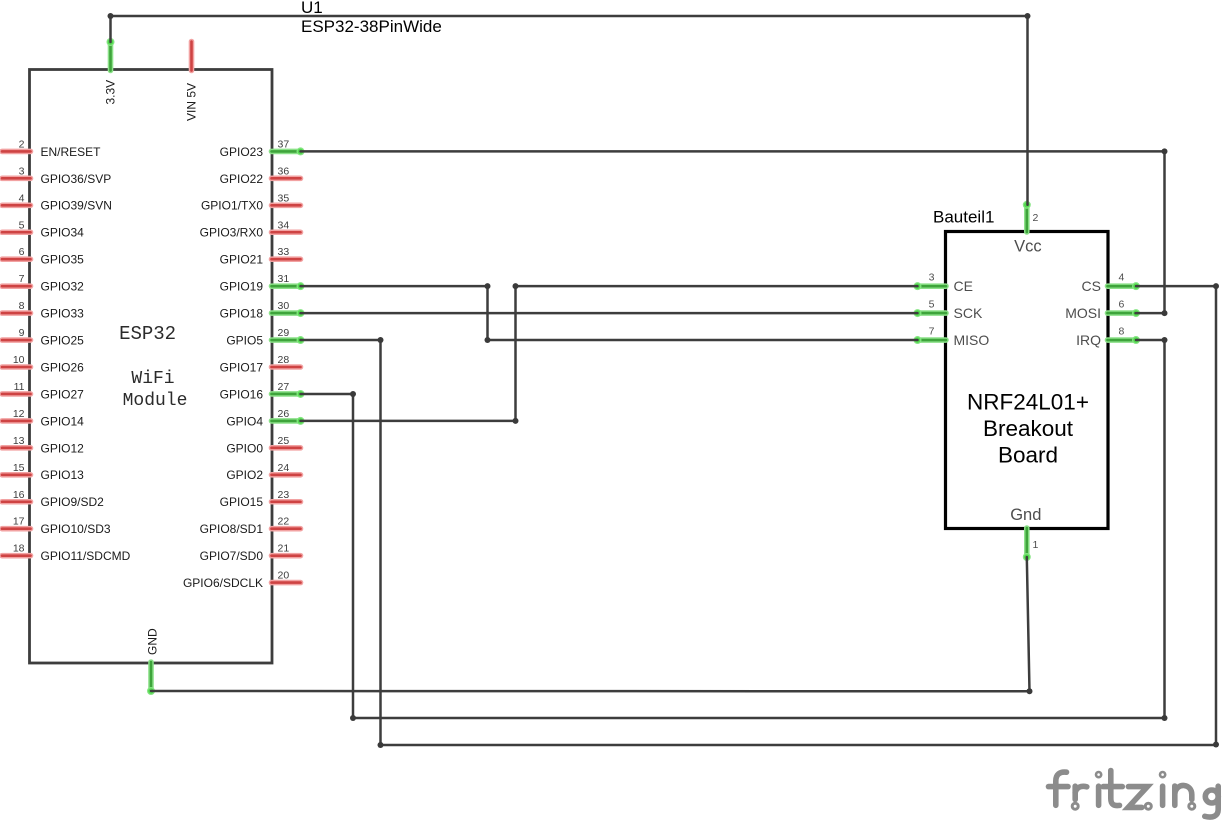  I want to click on svg-text: GPIO35, so click(63, 260).